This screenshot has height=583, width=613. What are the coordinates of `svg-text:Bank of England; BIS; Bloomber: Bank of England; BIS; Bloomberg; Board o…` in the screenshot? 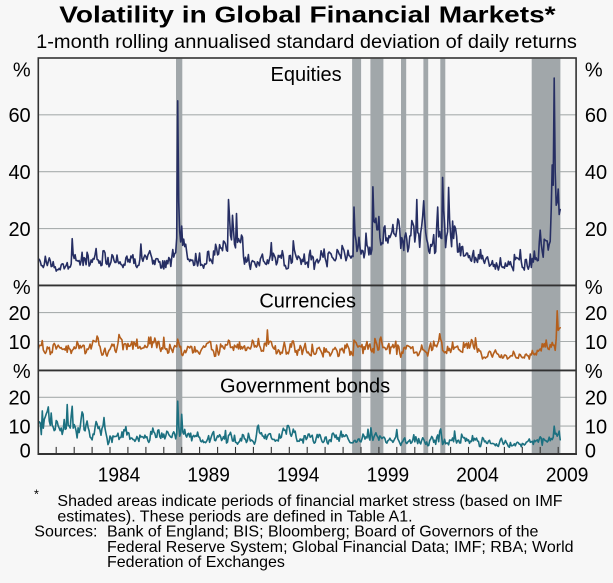 It's located at (322, 532).